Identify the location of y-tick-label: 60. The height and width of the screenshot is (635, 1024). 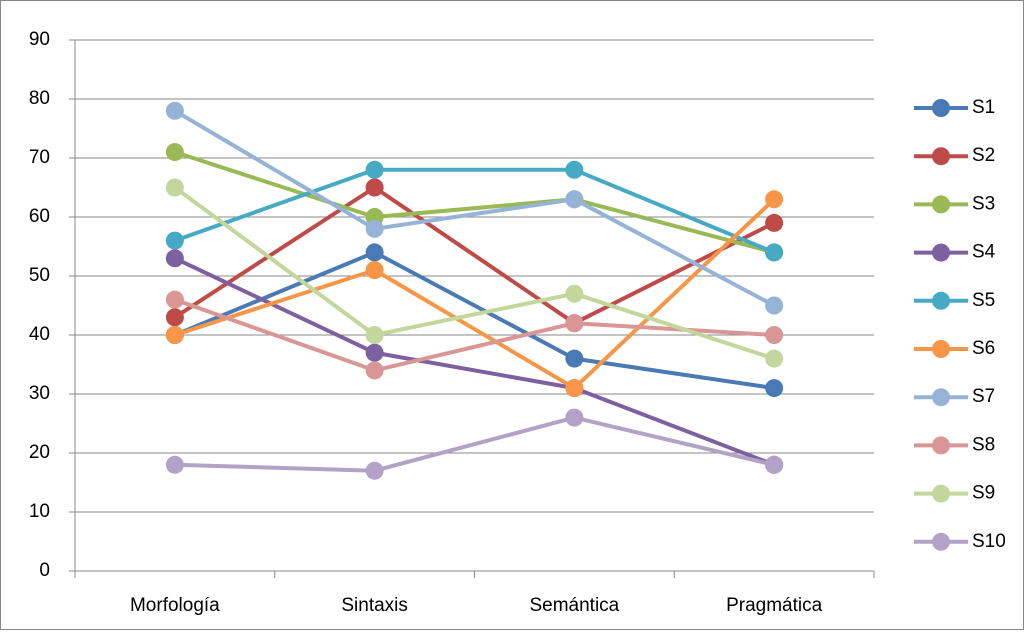
(39, 216).